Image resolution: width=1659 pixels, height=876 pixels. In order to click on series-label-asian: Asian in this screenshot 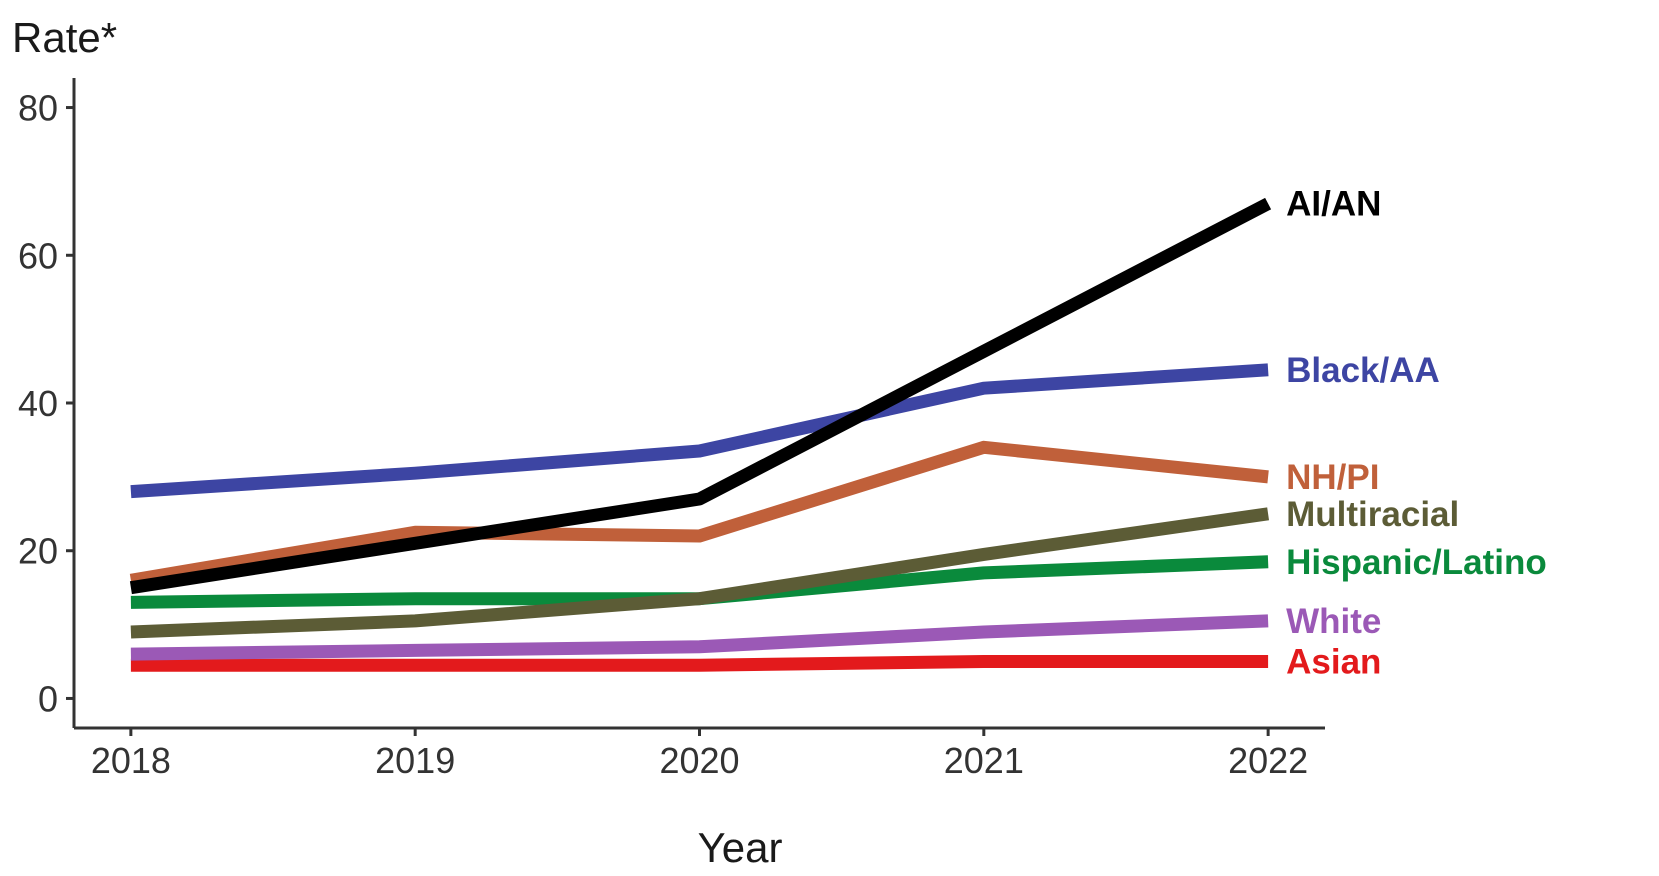, I will do `click(1333, 662)`.